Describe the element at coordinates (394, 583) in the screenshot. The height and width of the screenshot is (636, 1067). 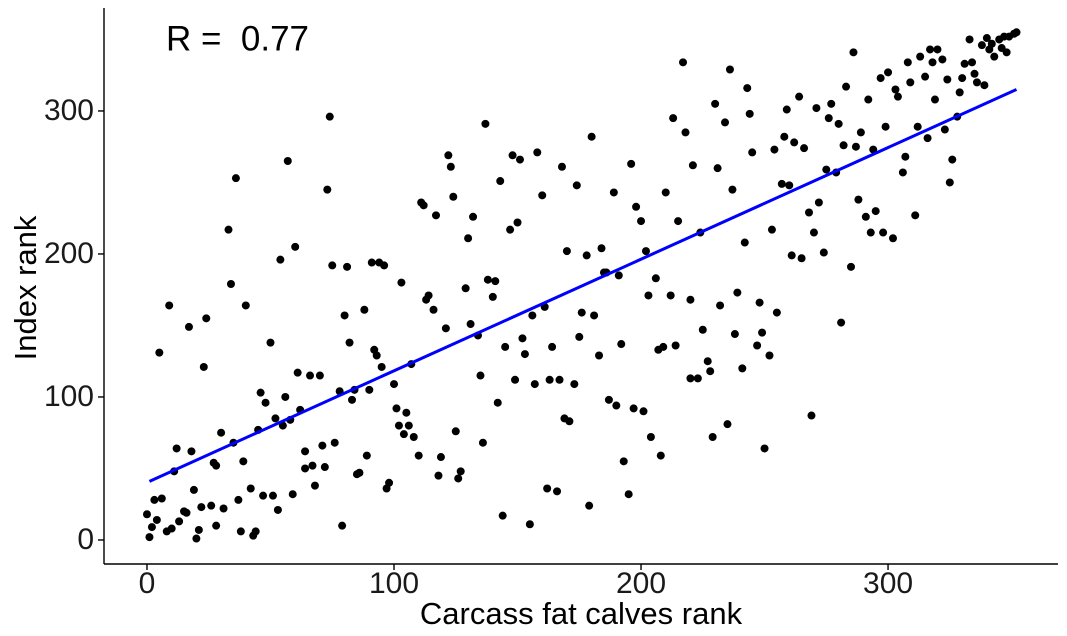
I see `x-tick-label: 100` at that location.